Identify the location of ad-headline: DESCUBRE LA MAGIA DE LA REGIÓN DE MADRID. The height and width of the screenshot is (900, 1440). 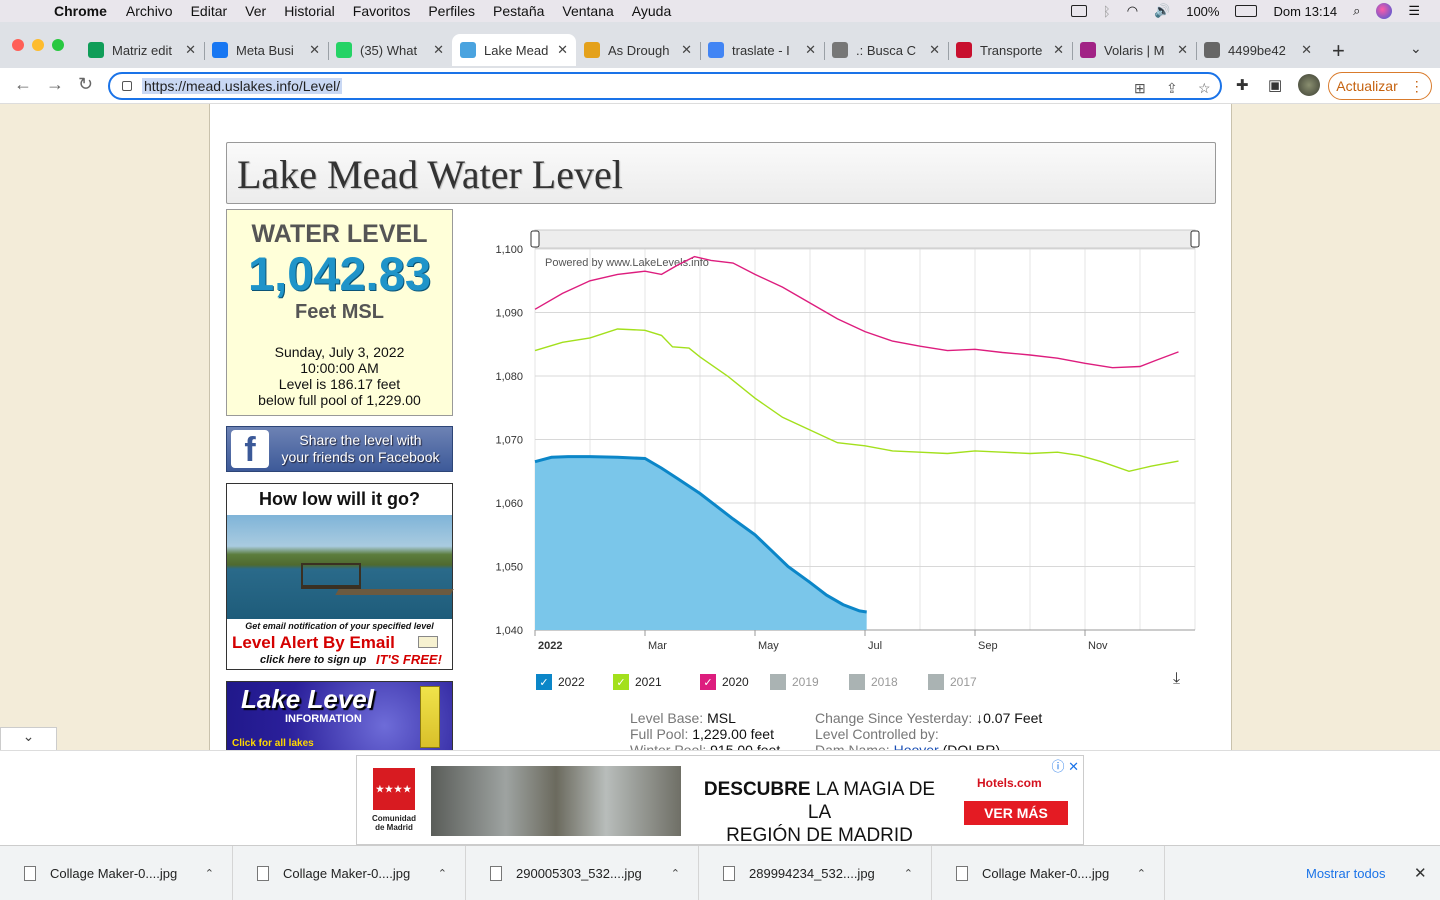
(819, 812).